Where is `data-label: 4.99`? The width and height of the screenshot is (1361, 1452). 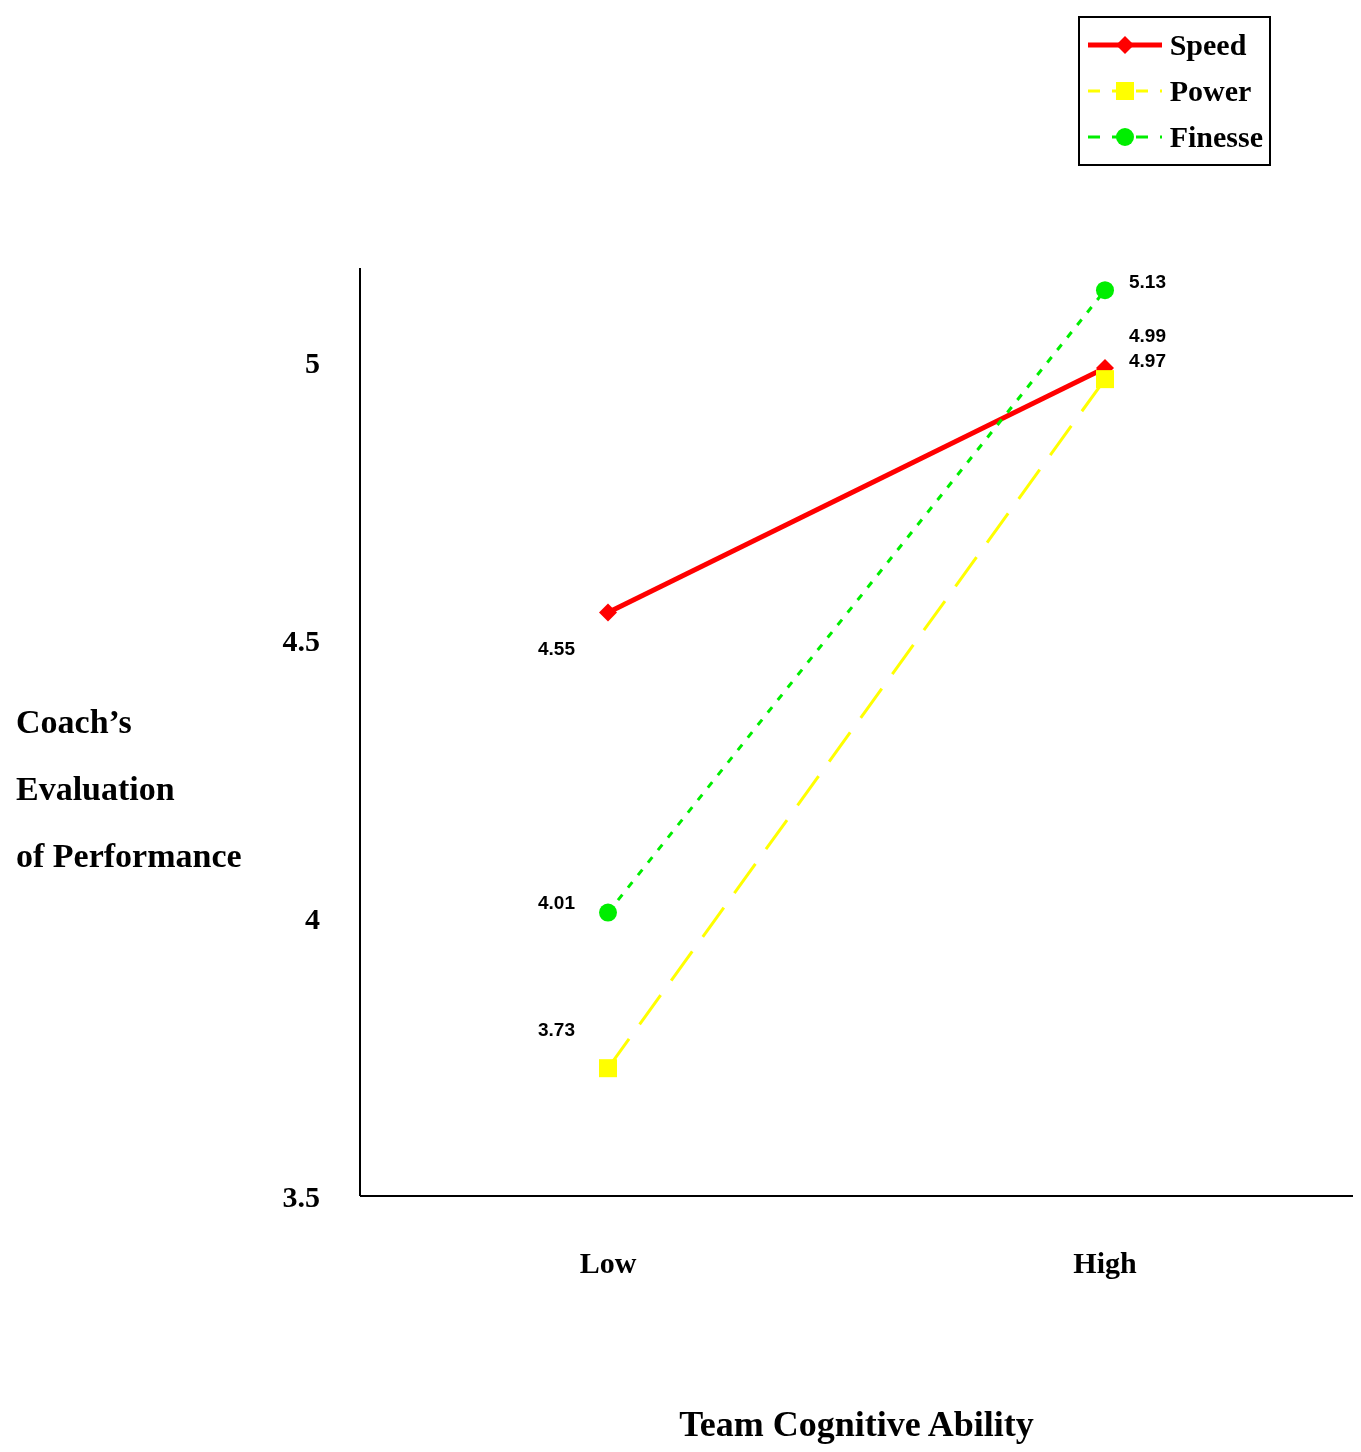
data-label: 4.99 is located at coordinates (1147, 336).